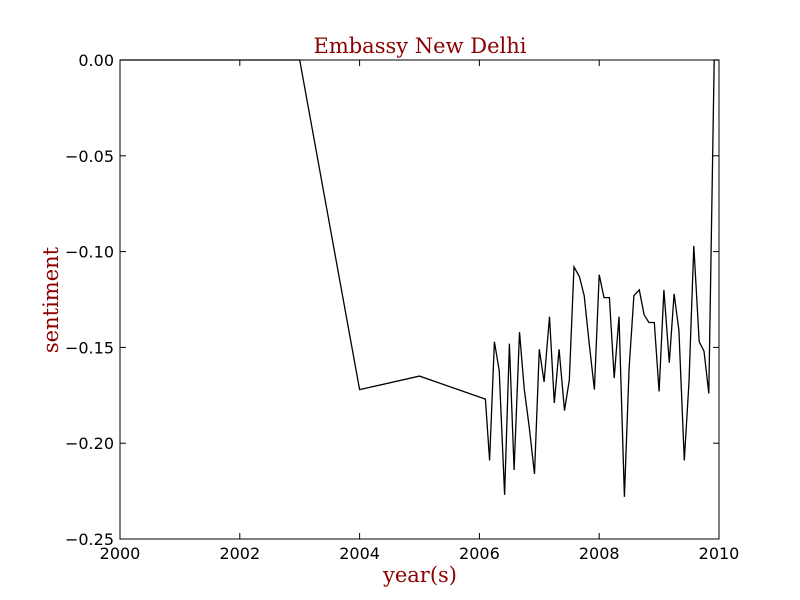 This screenshot has height=600, width=800. I want to click on chart-title: Embassy New Delhi, so click(420, 46).